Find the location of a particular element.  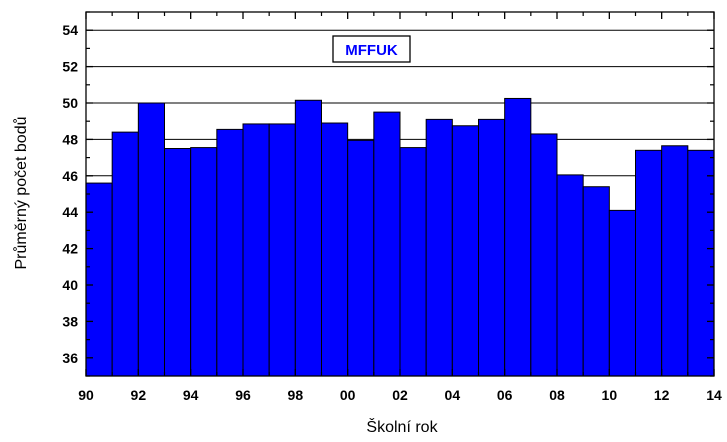

y-tick-label: 44 is located at coordinates (70, 212).